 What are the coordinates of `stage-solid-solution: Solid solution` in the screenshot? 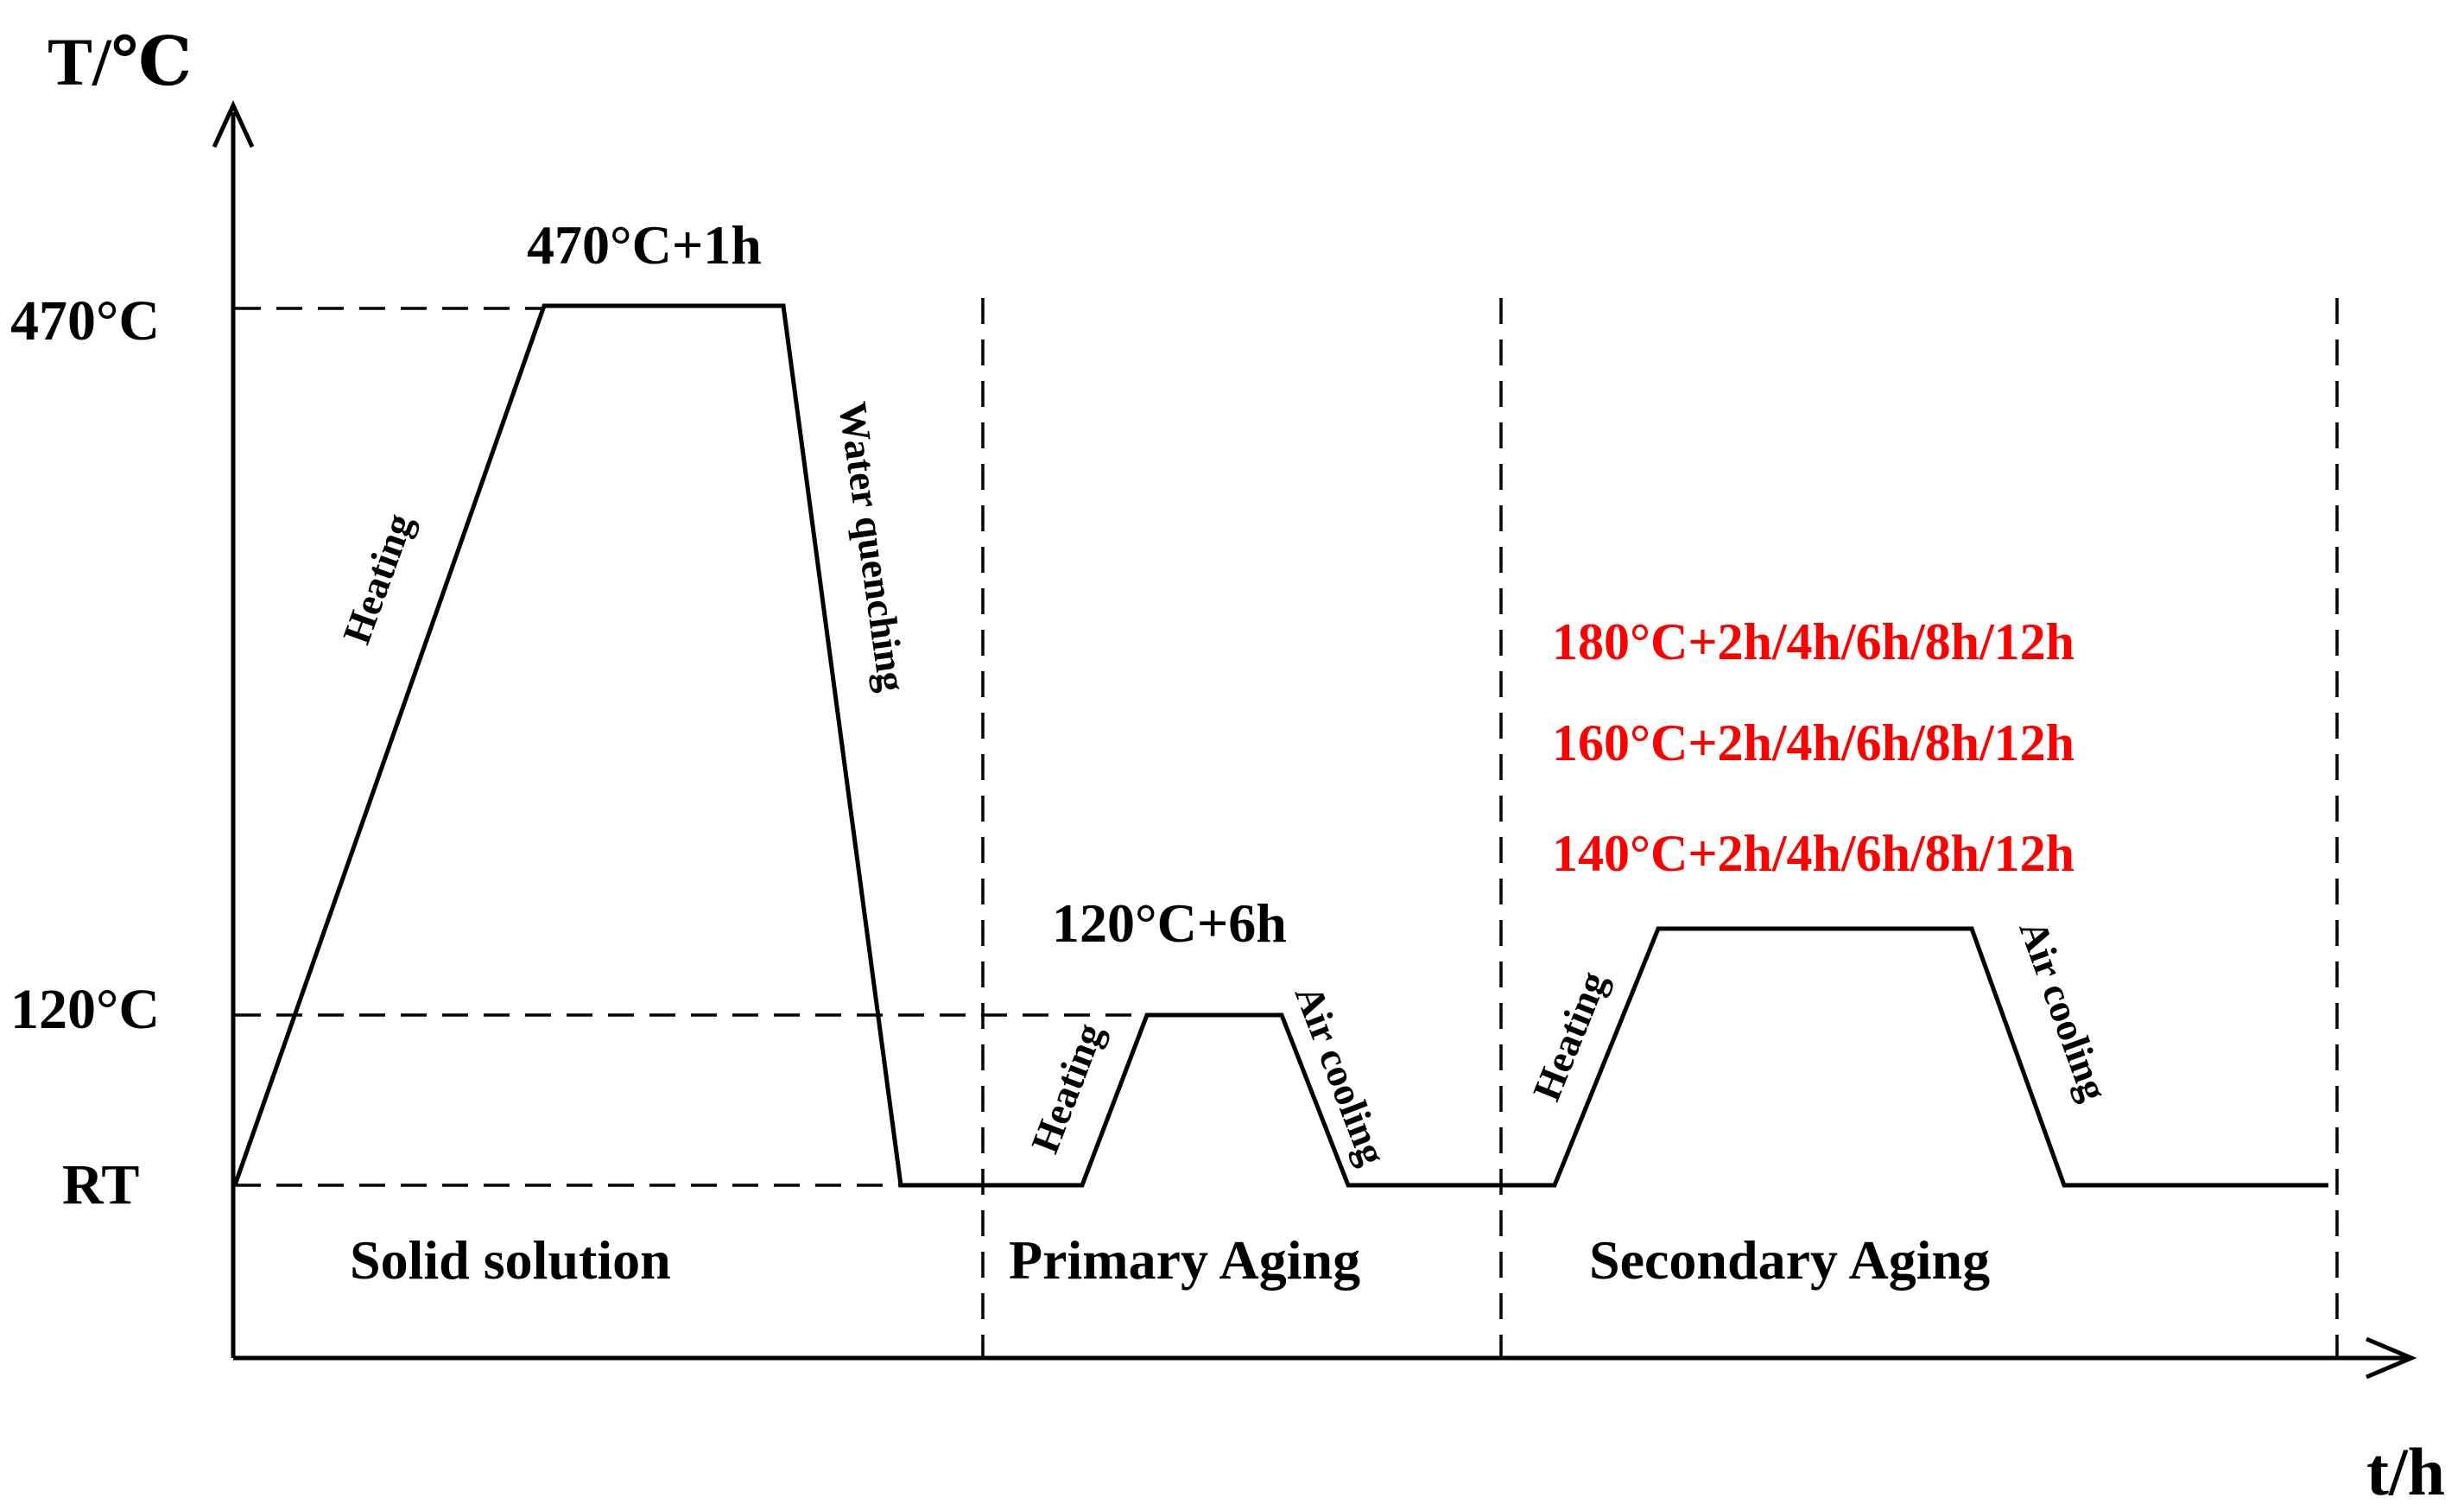 It's located at (510, 1260).